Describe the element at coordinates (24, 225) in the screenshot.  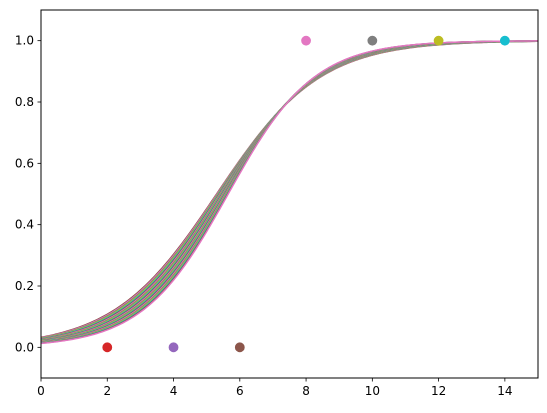
I see `y-tick-label: 0.4` at that location.